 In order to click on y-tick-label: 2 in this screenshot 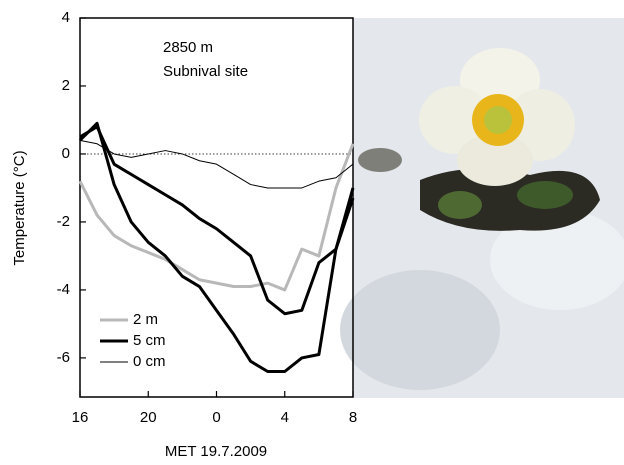, I will do `click(66, 85)`.